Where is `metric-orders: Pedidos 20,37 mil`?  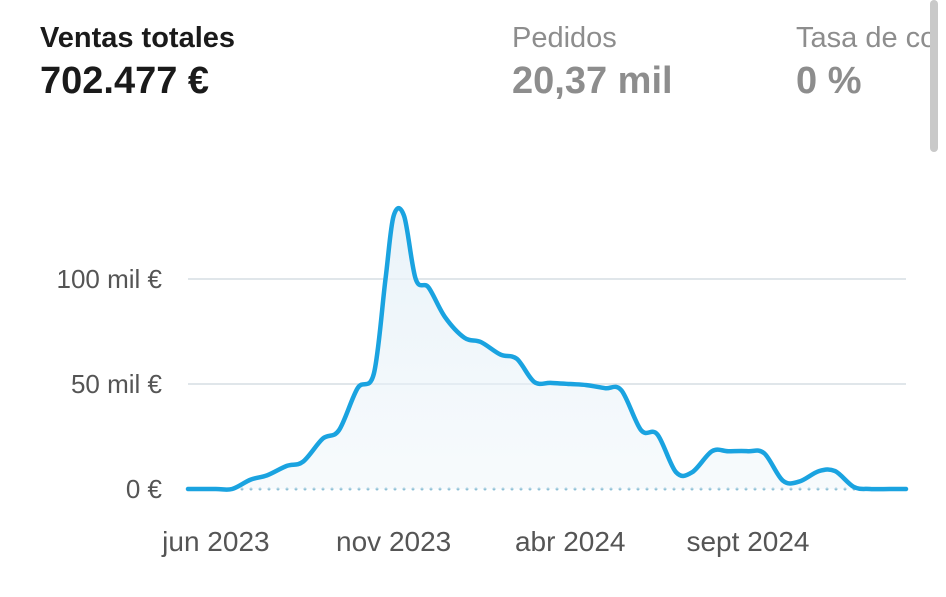 metric-orders: Pedidos 20,37 mil is located at coordinates (592, 61).